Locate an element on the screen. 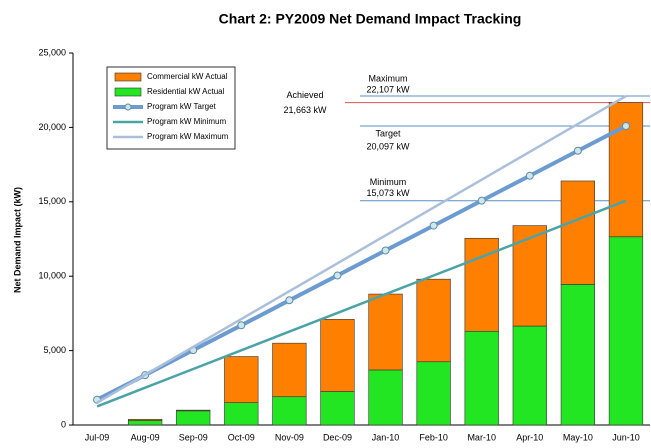  x-tick-label: Feb-10 is located at coordinates (433, 437).